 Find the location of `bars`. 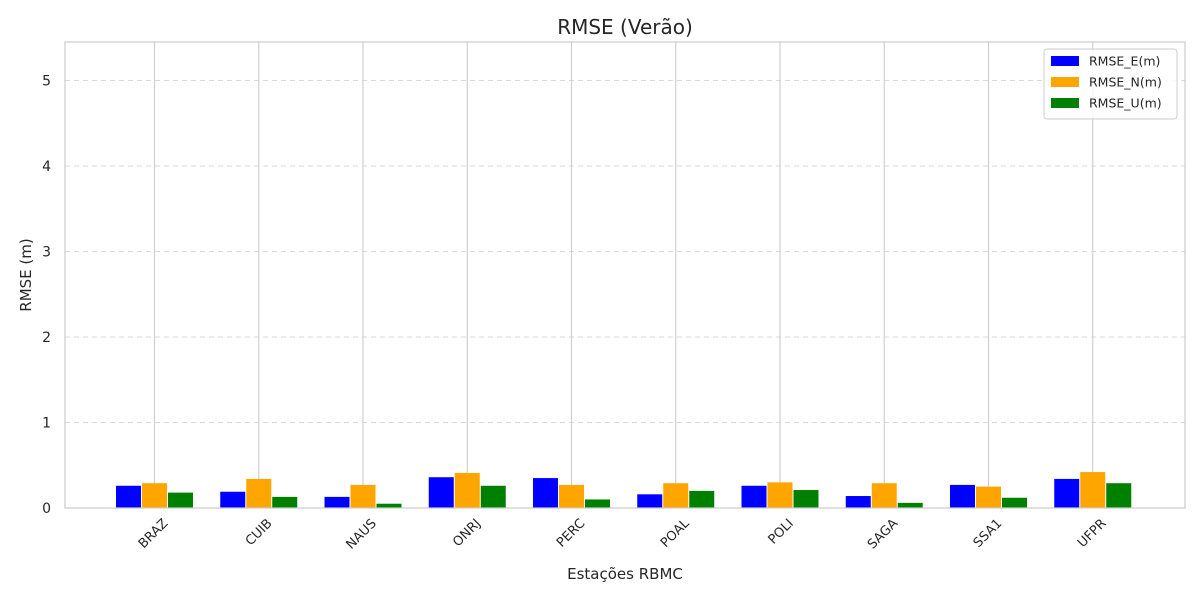

bars is located at coordinates (624, 490).